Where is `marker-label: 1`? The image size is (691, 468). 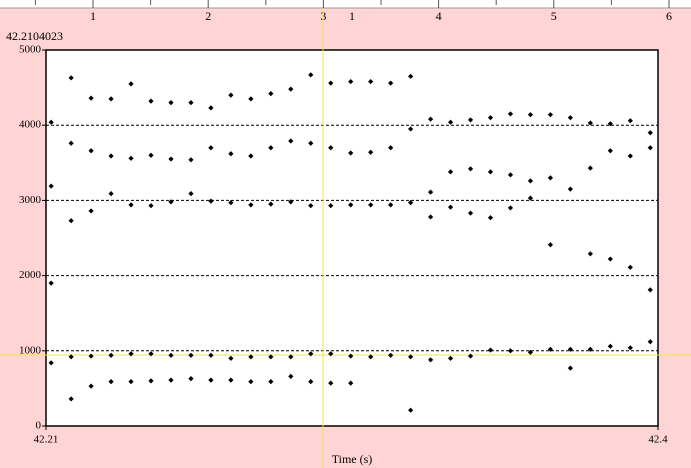
marker-label: 1 is located at coordinates (352, 16).